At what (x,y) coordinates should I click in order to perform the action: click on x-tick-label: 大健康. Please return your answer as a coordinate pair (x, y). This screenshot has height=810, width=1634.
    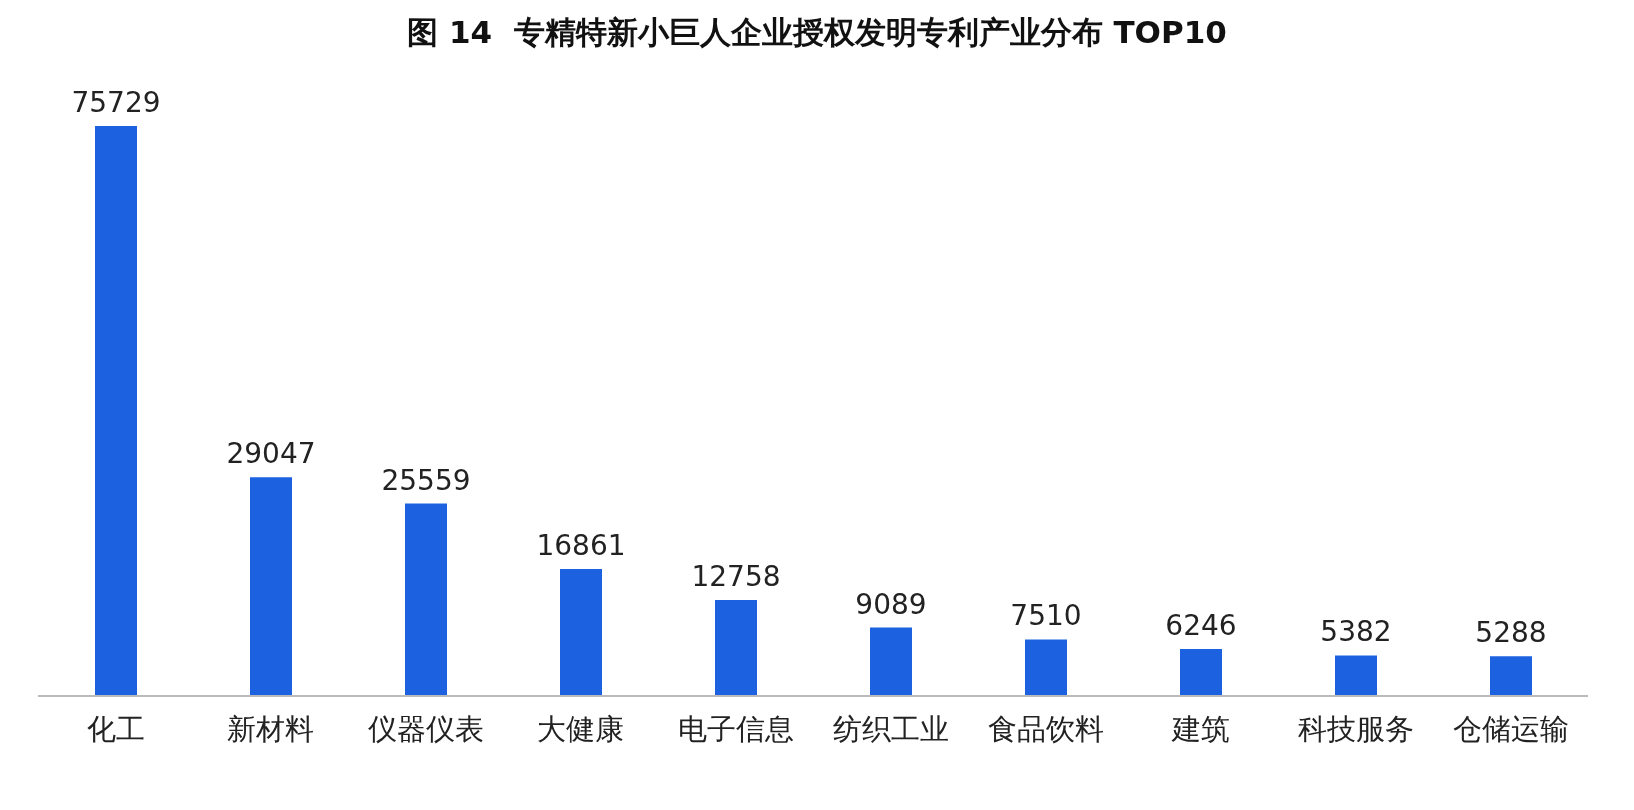
    Looking at the image, I should click on (580, 728).